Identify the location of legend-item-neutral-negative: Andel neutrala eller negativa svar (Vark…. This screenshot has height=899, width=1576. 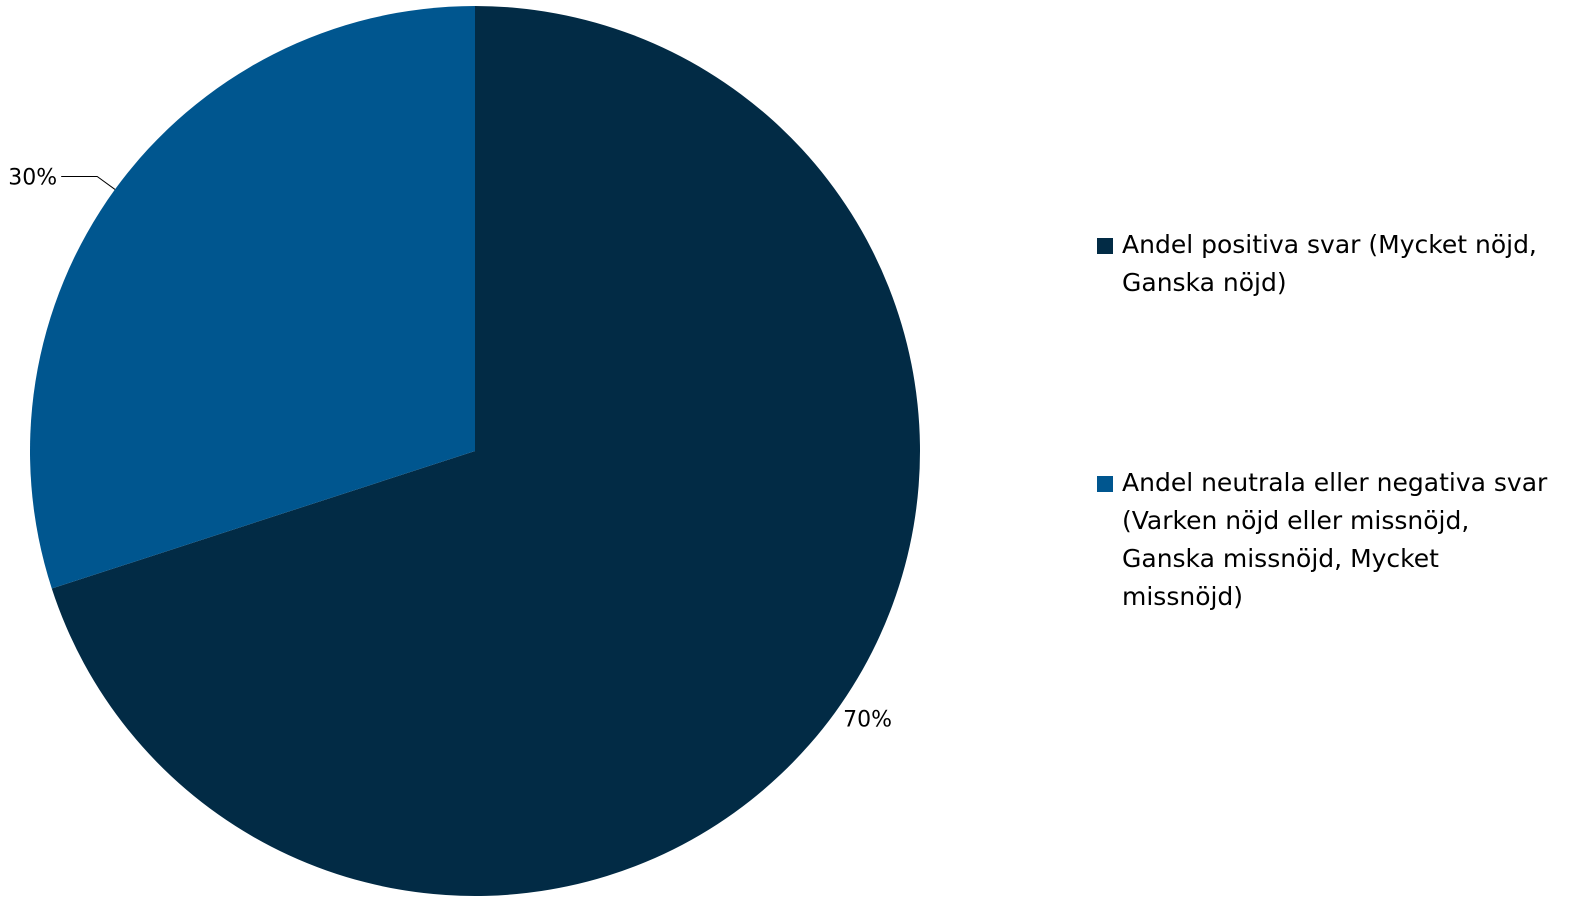
(1332, 540).